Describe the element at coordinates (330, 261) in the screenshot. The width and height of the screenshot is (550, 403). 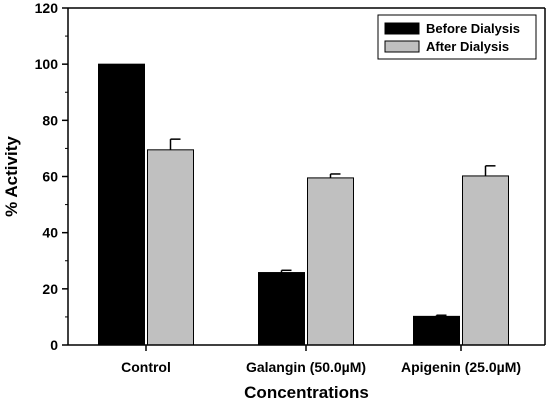
I see `bar-after-dialysis-galangin-50-0-m` at that location.